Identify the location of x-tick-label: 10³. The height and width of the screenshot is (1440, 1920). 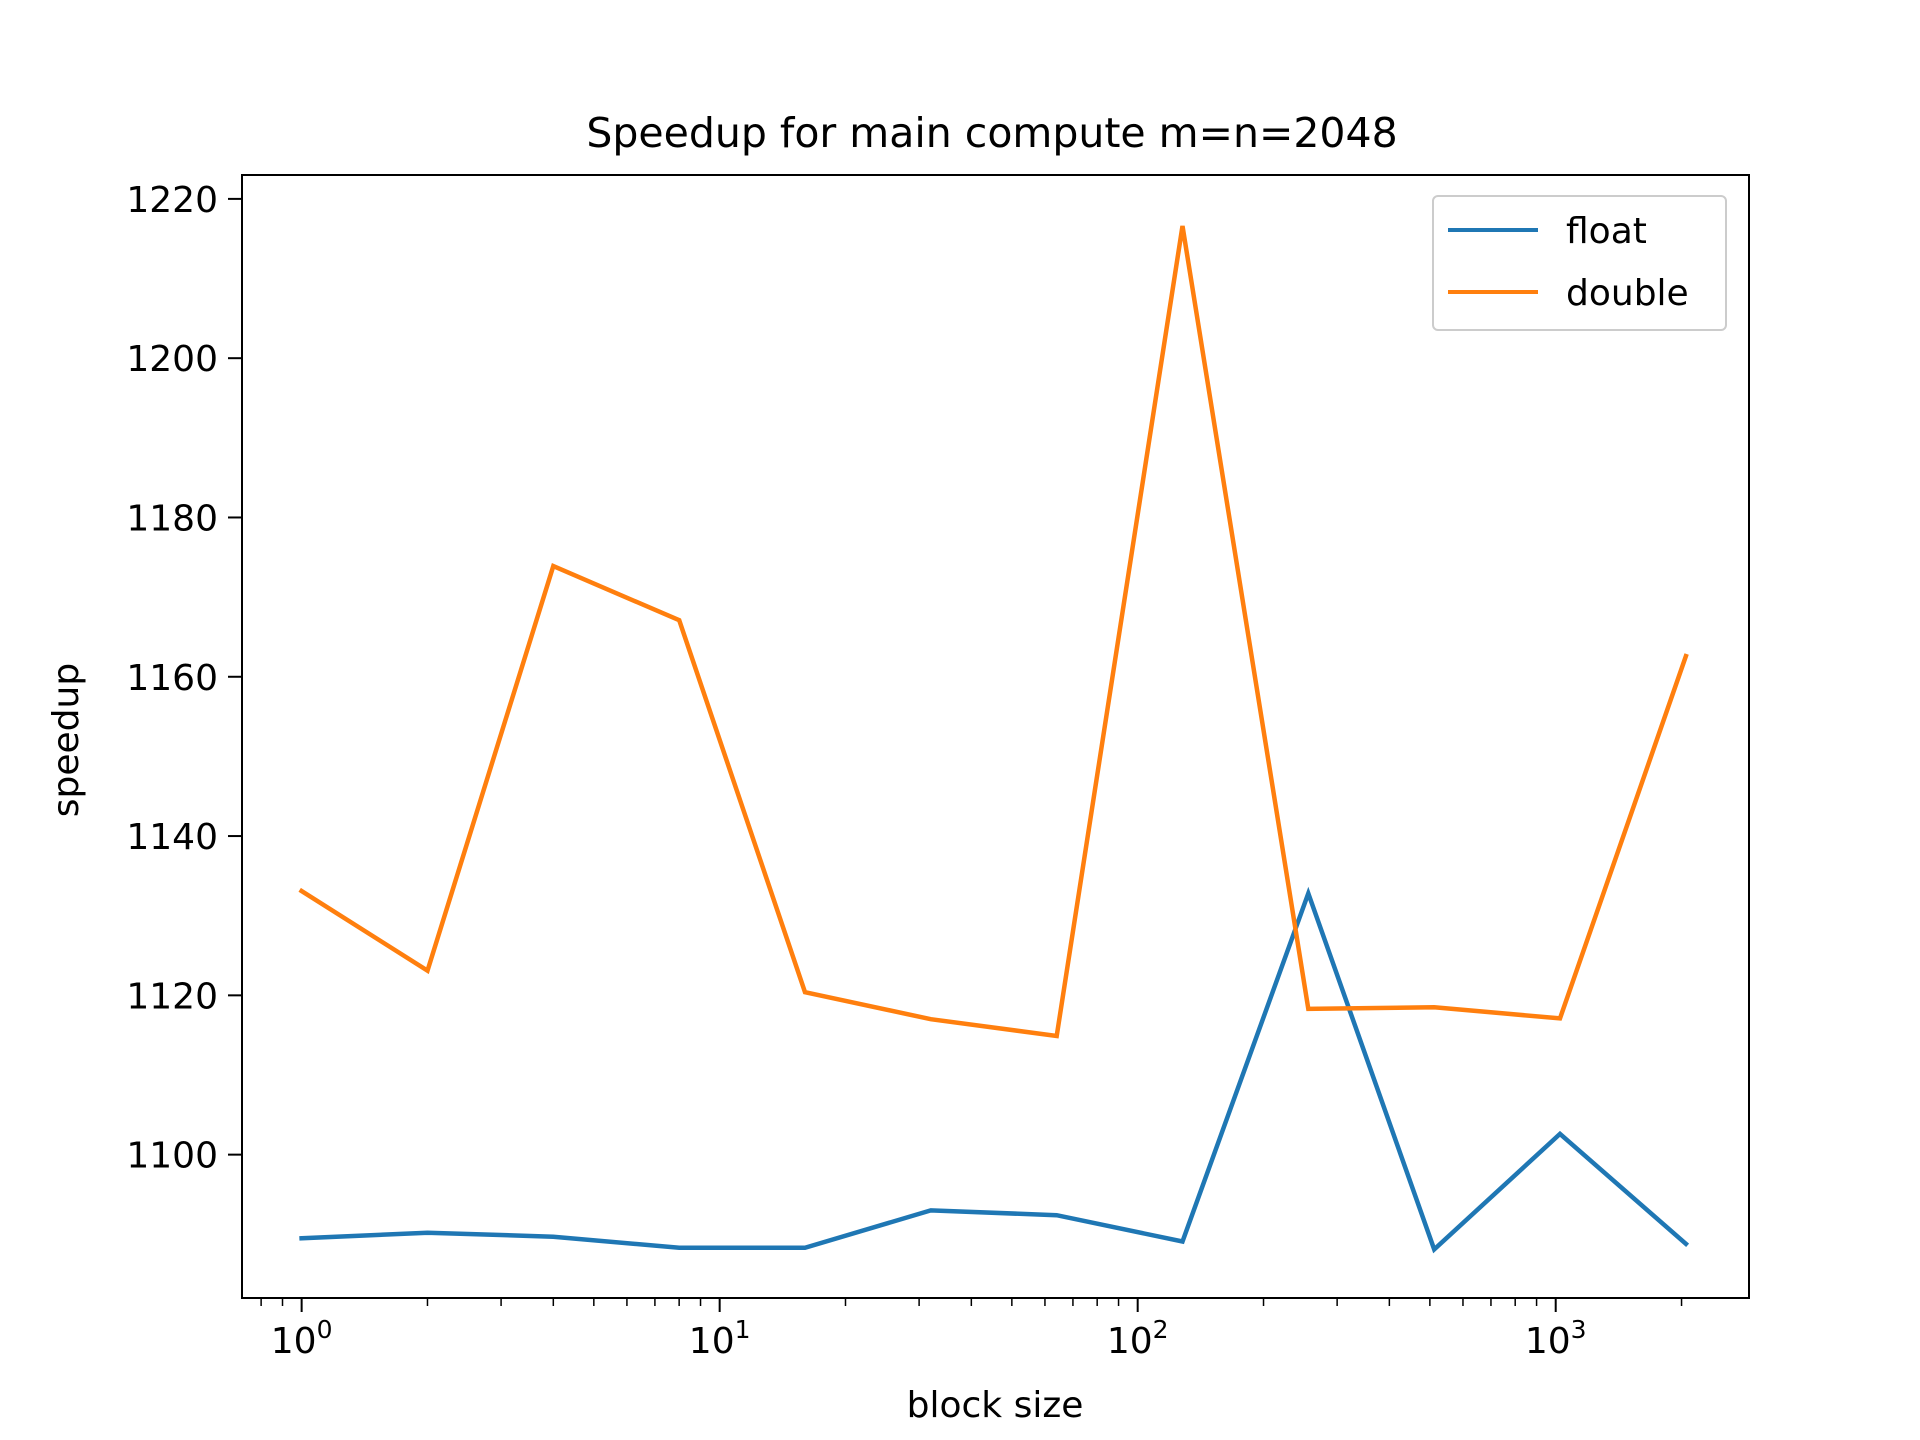
(1556, 1338).